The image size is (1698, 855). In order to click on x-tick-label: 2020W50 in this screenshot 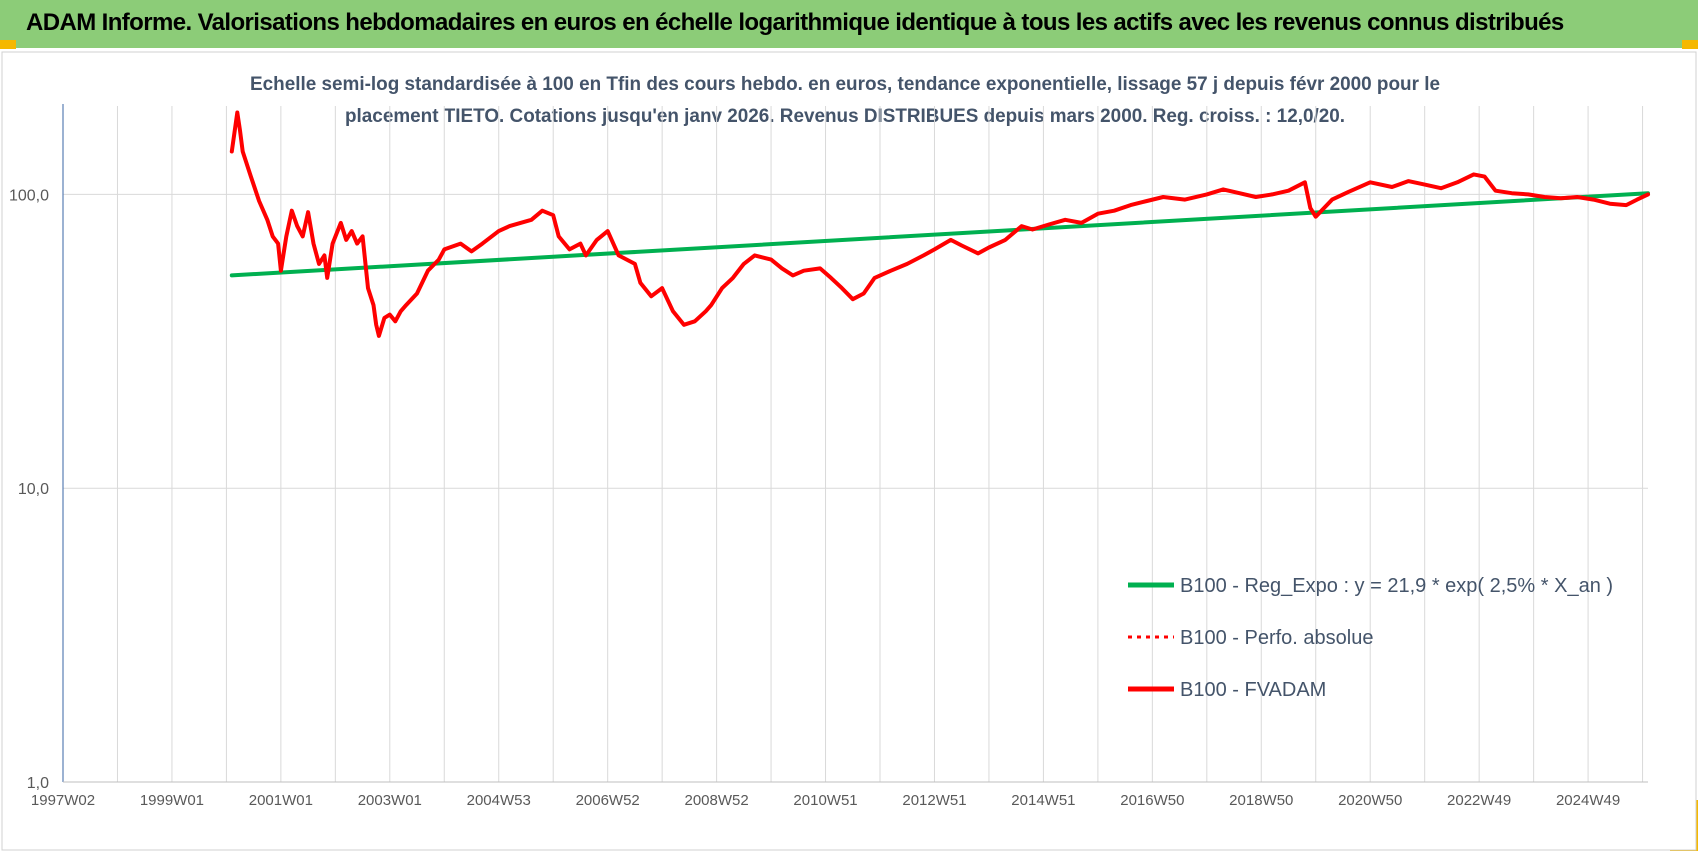, I will do `click(1370, 800)`.